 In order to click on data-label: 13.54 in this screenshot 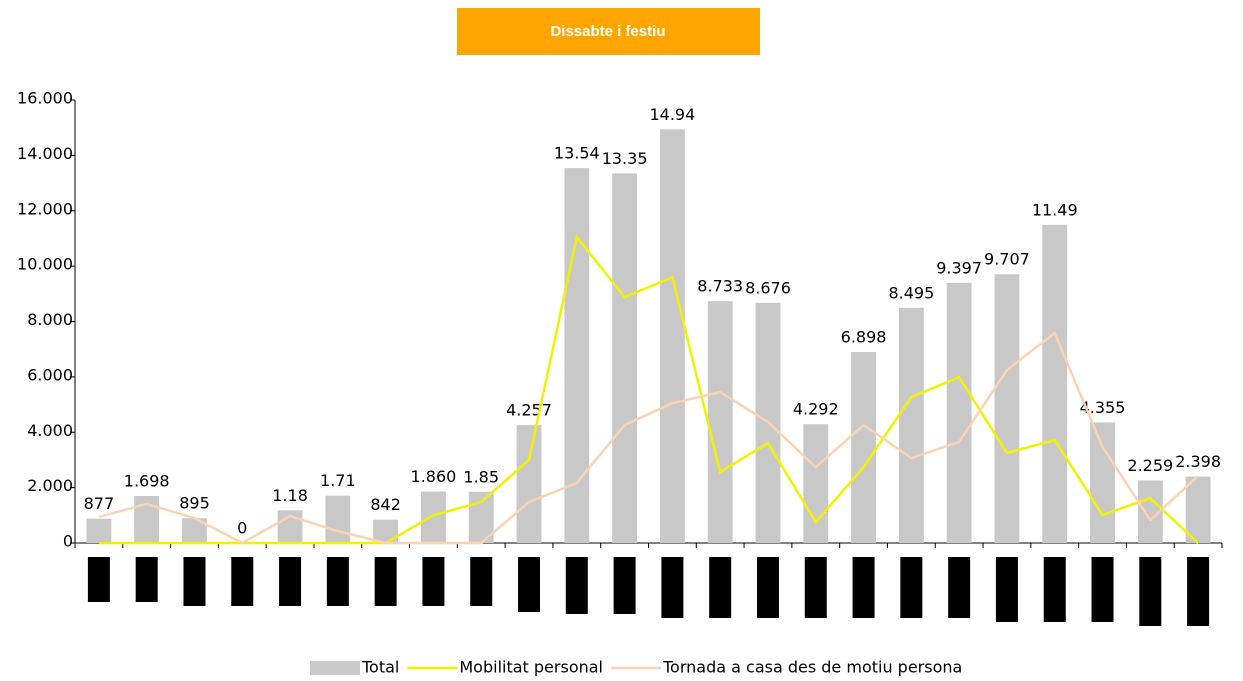, I will do `click(577, 153)`.